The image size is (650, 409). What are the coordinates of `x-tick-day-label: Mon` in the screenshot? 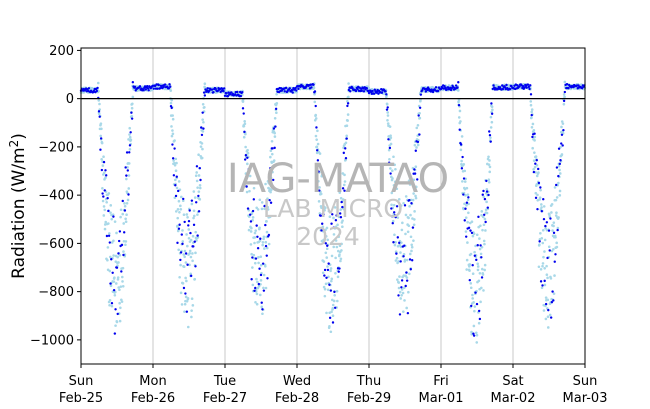 It's located at (152, 381).